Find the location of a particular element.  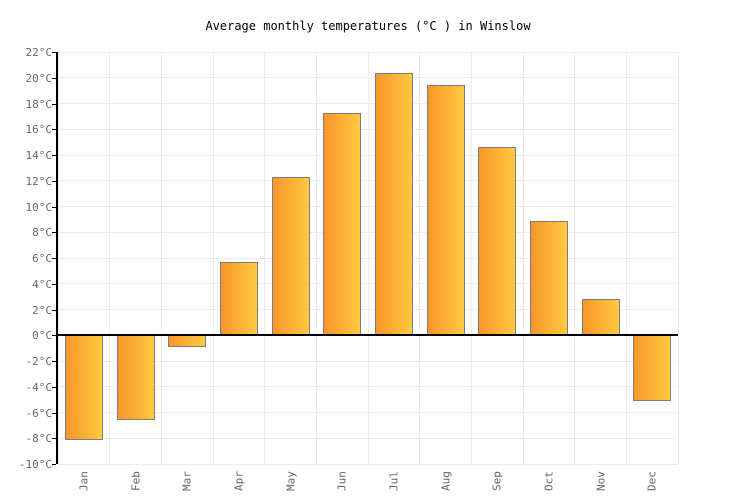

bar-oct is located at coordinates (548, 278).